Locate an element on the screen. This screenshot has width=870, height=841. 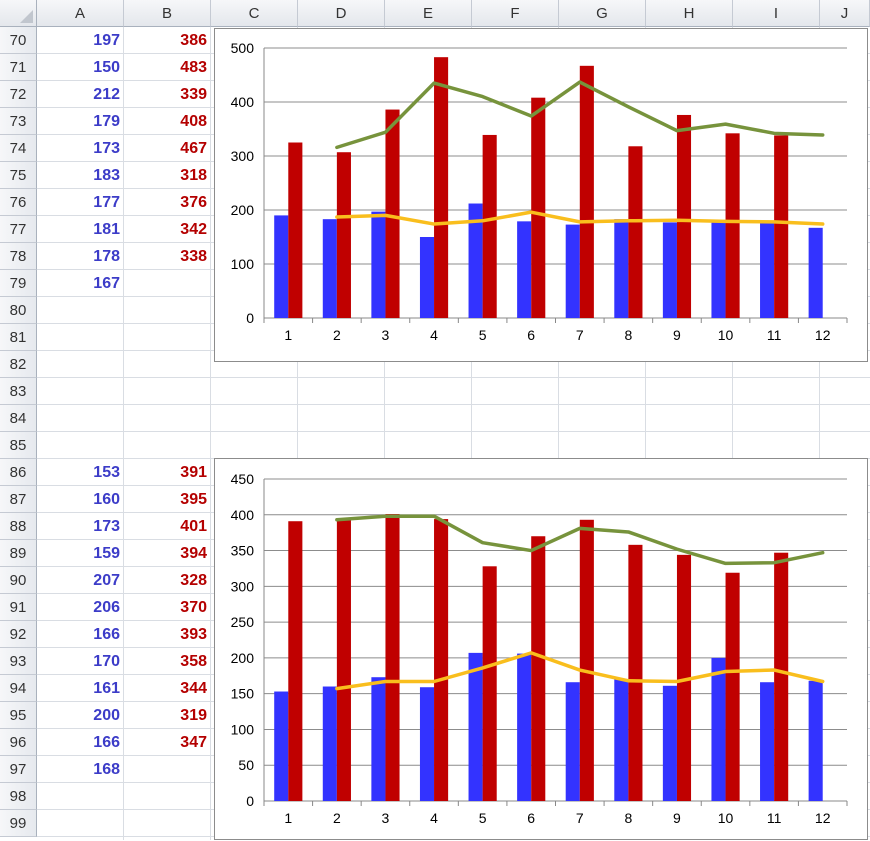
cell-b89: 394 is located at coordinates (193, 553).